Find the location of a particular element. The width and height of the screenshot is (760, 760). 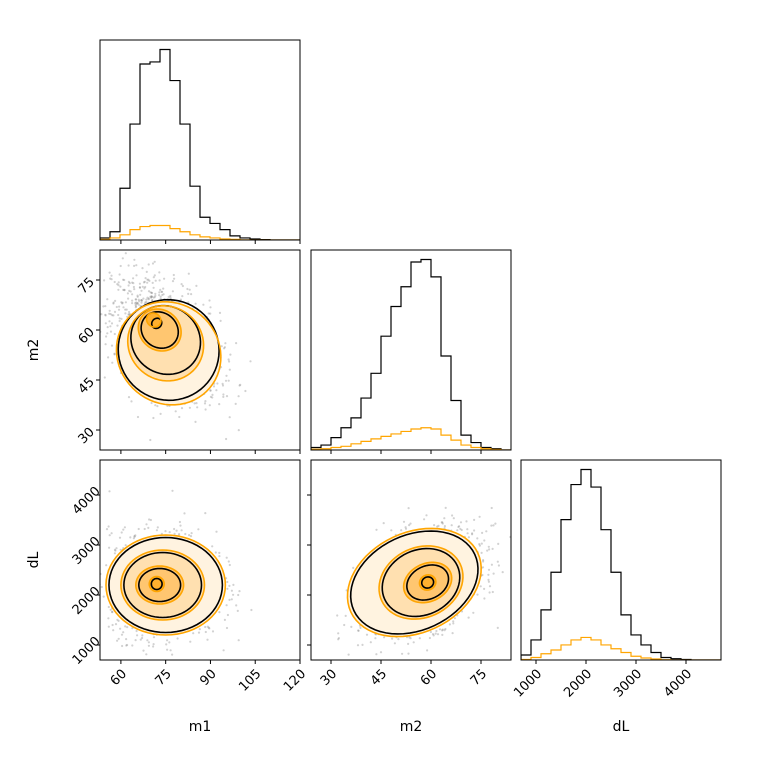

y-tick-label-m2: 75 is located at coordinates (87, 286).